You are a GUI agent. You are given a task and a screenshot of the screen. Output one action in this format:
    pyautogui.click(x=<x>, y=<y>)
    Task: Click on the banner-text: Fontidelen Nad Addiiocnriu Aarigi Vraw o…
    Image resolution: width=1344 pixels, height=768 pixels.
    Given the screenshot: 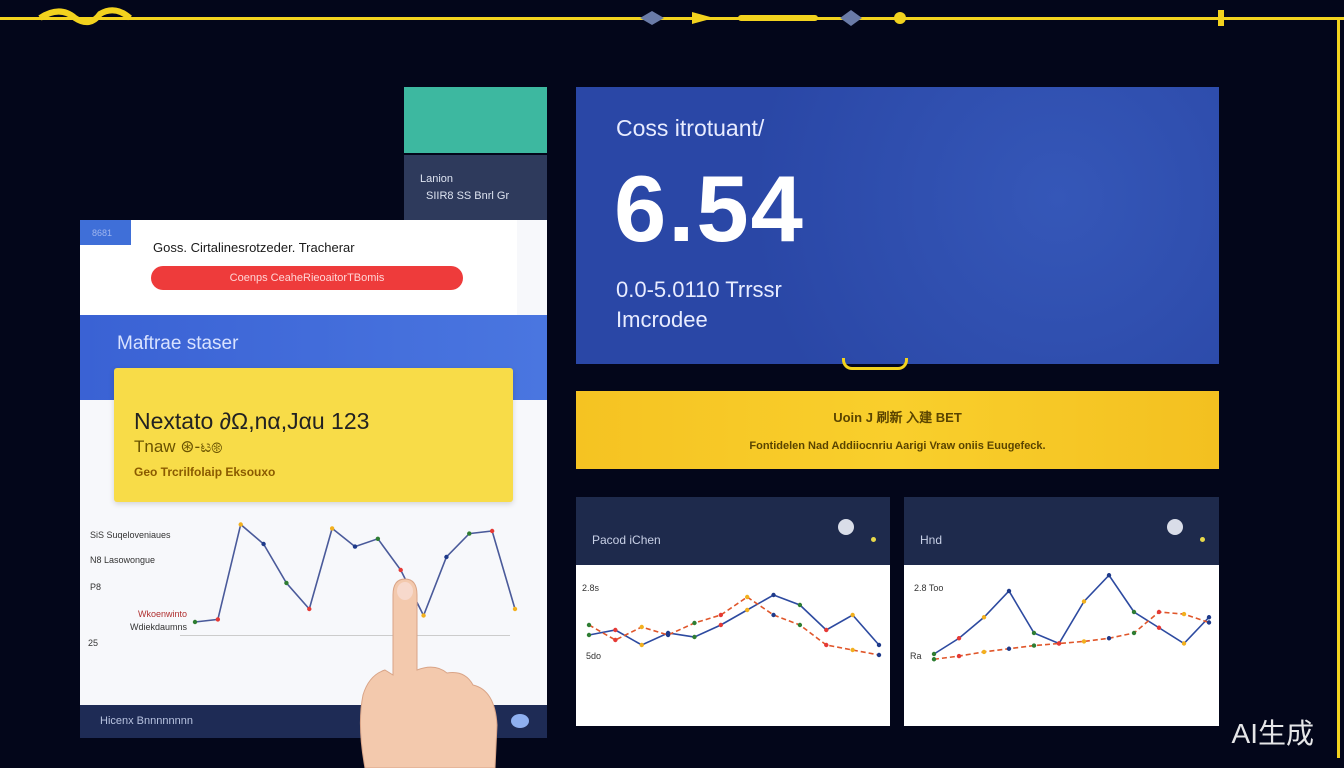 What is the action you would take?
    pyautogui.click(x=897, y=446)
    